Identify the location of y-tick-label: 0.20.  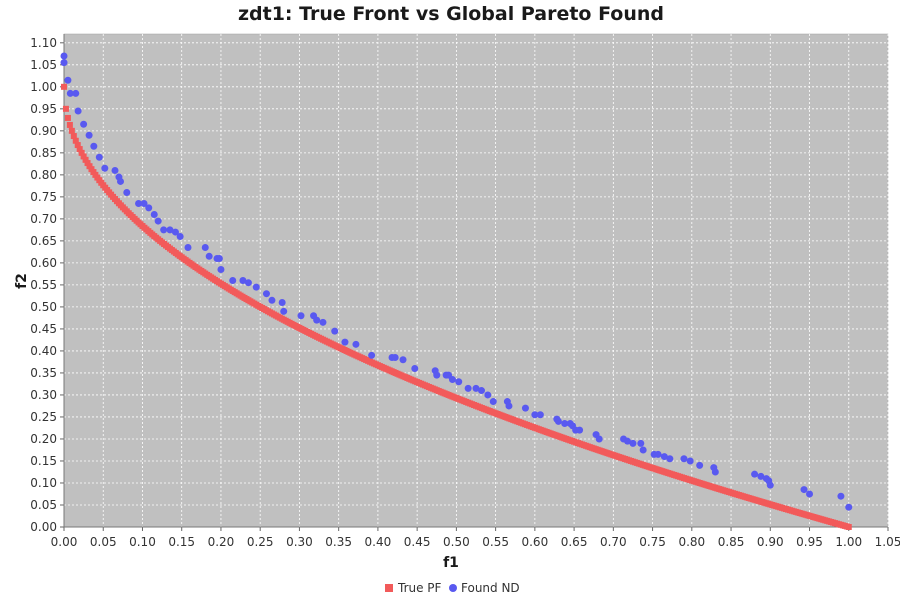
(43, 439).